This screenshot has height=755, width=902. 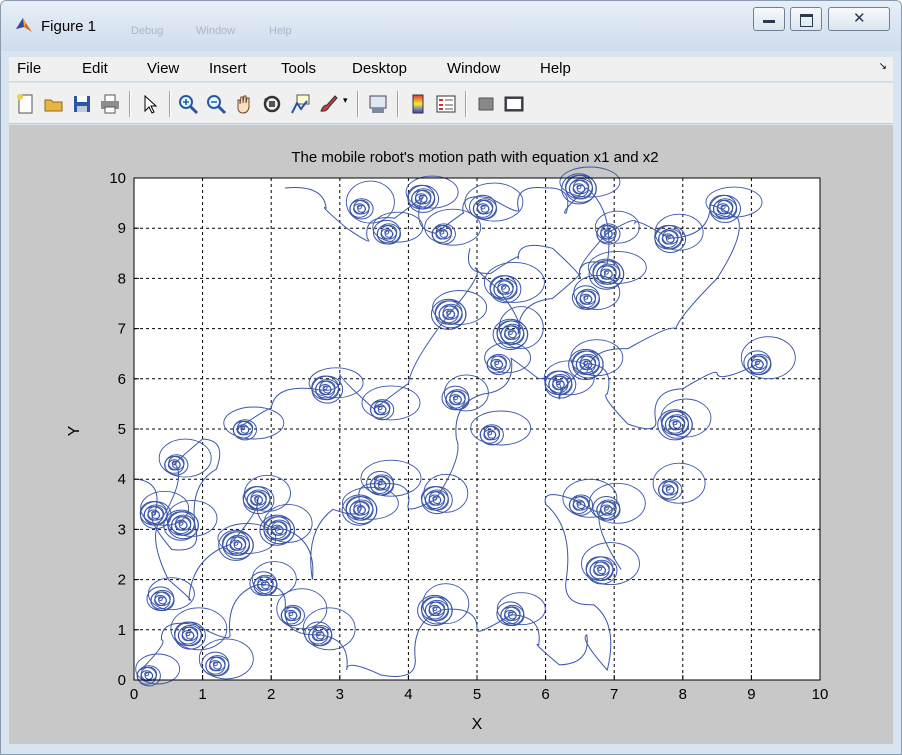 What do you see at coordinates (474, 68) in the screenshot?
I see `menu-window: Window` at bounding box center [474, 68].